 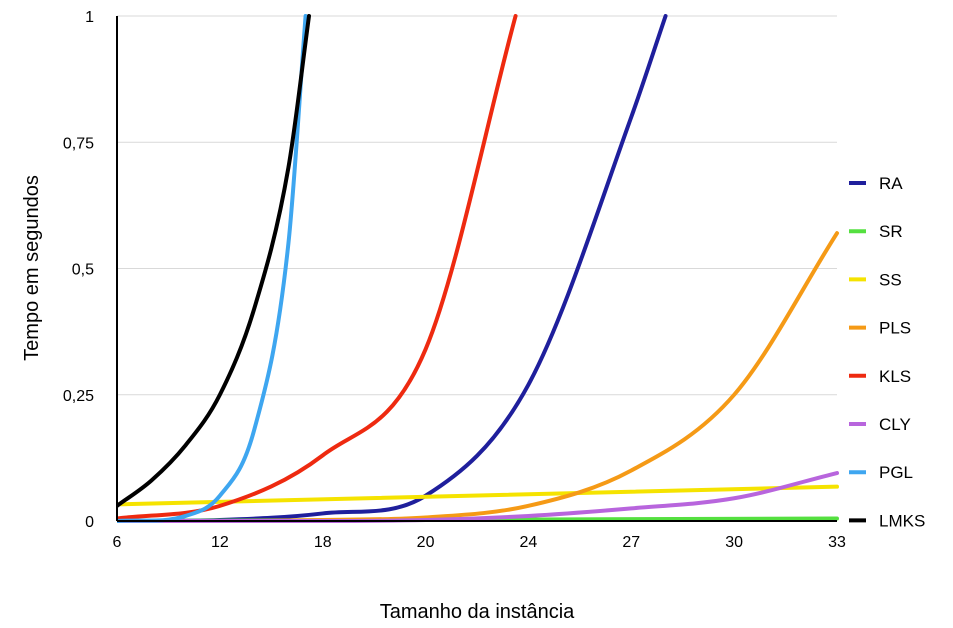 I want to click on x-tick-label: 27, so click(x=631, y=542).